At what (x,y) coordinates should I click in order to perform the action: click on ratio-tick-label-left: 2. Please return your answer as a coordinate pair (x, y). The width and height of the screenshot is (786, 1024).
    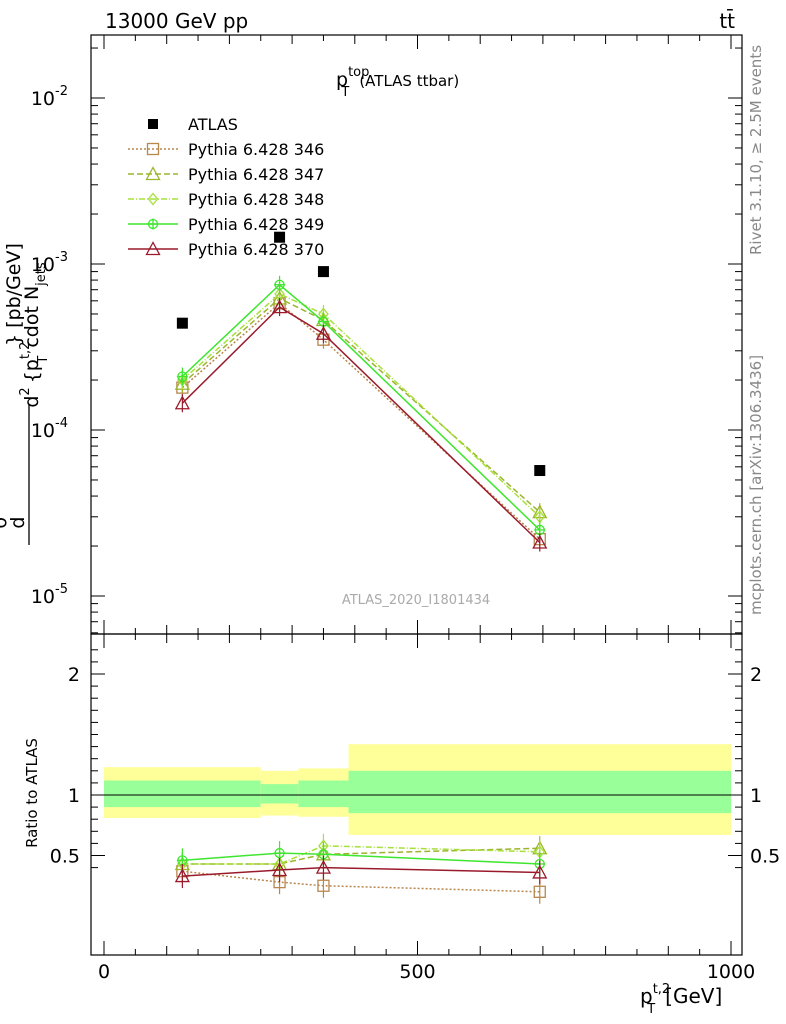
    Looking at the image, I should click on (74, 675).